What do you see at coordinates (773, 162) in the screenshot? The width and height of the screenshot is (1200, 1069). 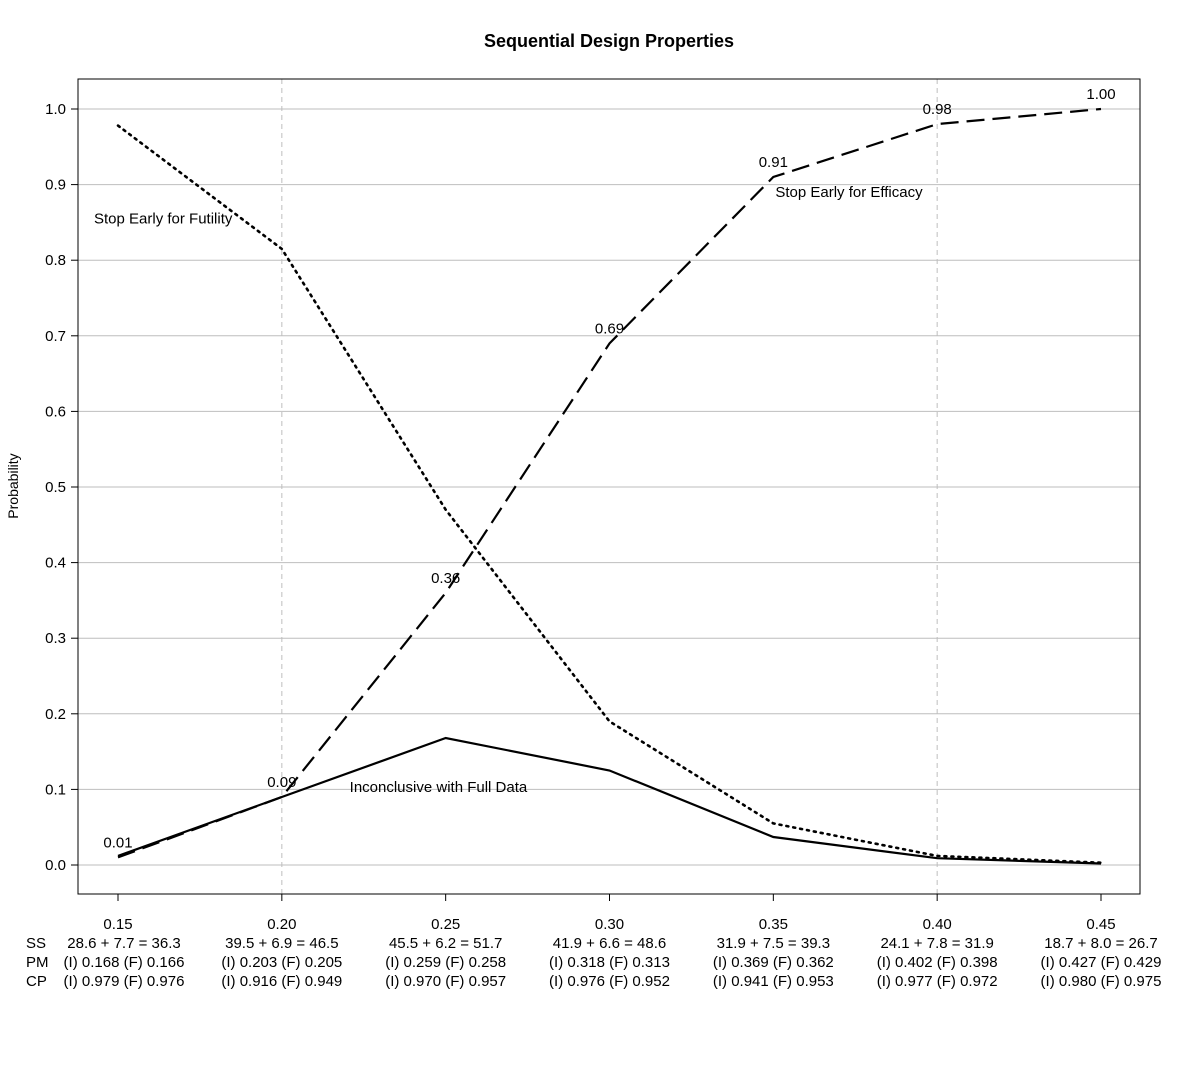 I see `point-label: 0.91` at bounding box center [773, 162].